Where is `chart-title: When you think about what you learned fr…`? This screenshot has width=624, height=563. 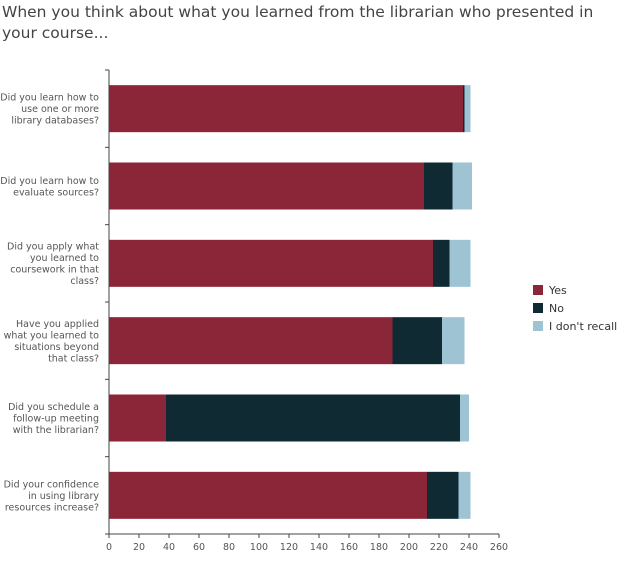 chart-title: When you think about what you learned fr… is located at coordinates (298, 22).